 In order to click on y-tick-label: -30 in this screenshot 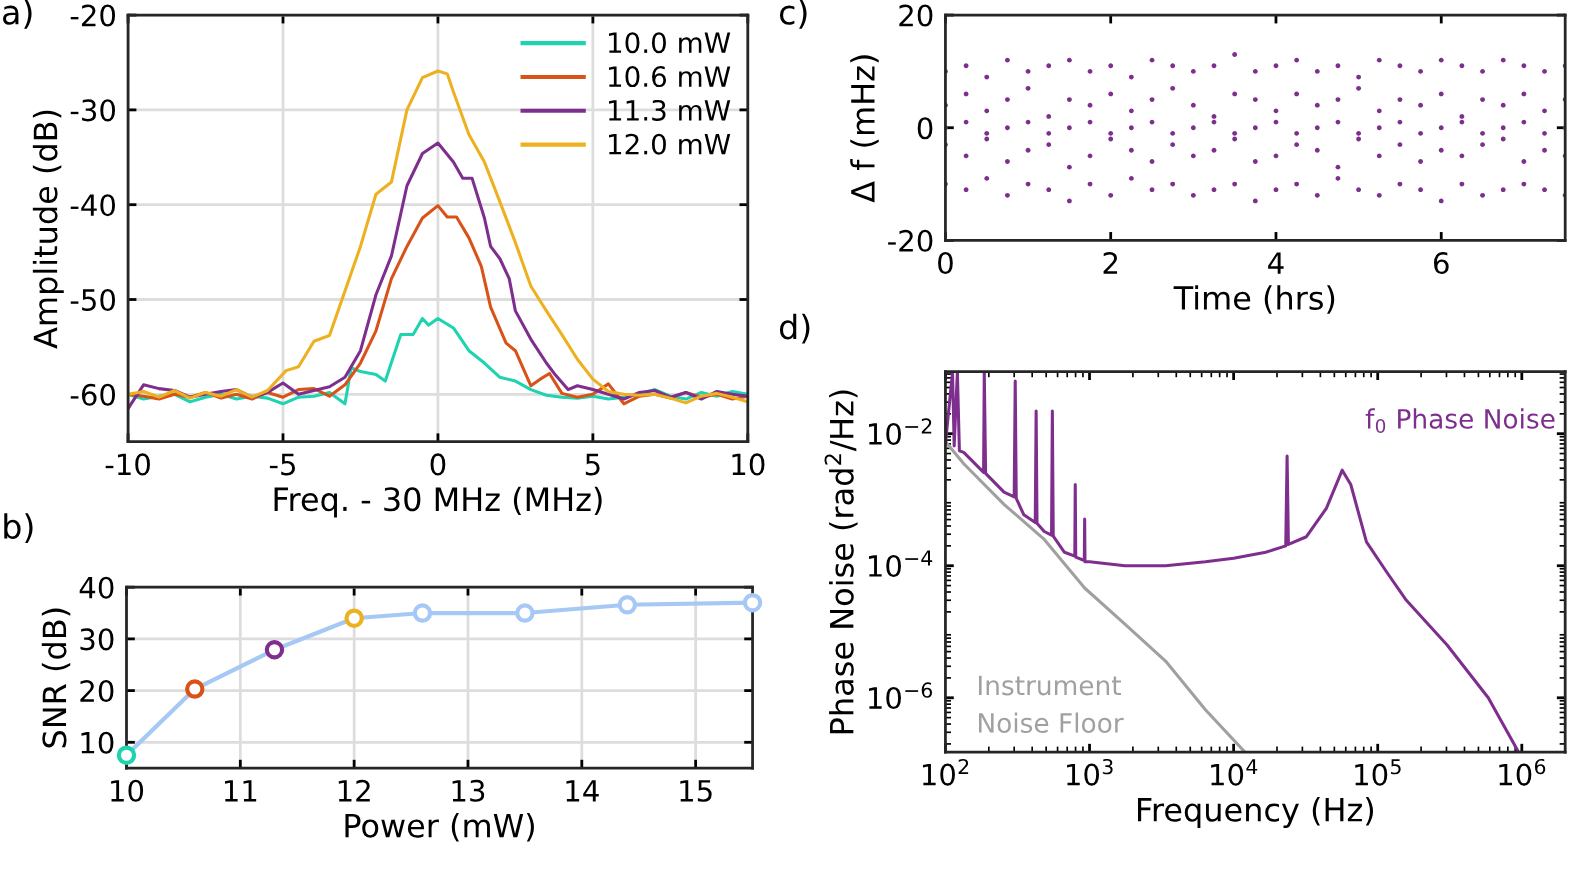, I will do `click(93, 110)`.